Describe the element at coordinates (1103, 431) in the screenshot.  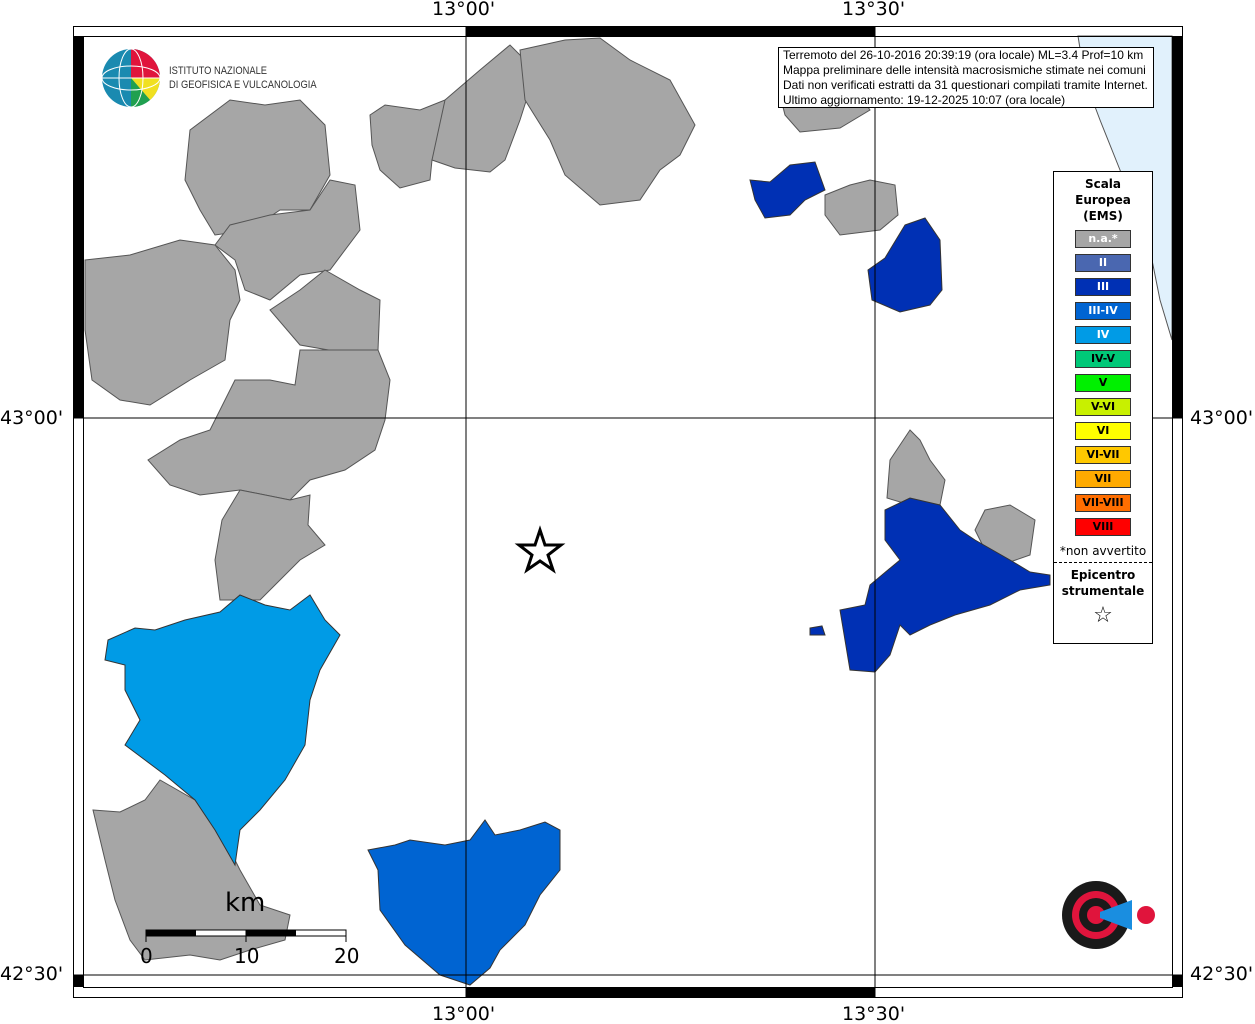
I see `legend-swatch-vi: VI` at that location.